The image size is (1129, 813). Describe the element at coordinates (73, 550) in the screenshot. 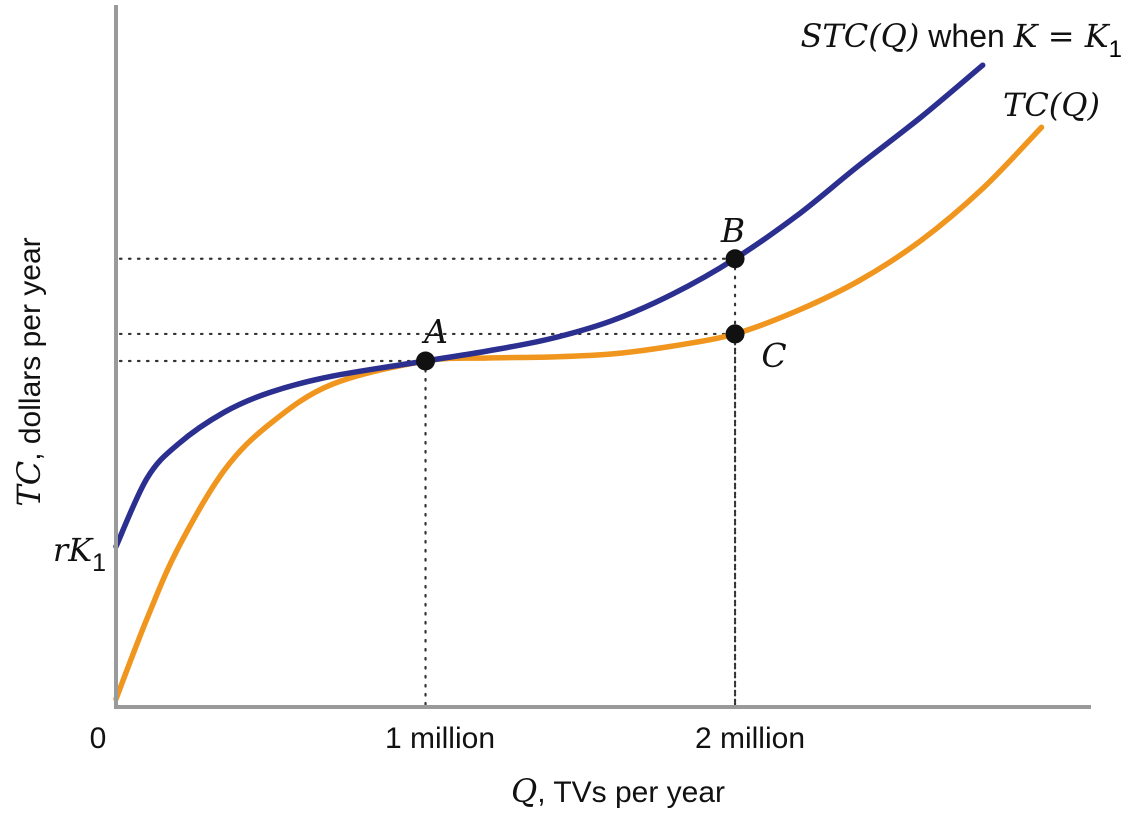

I see `rk1-label-var: rK` at that location.